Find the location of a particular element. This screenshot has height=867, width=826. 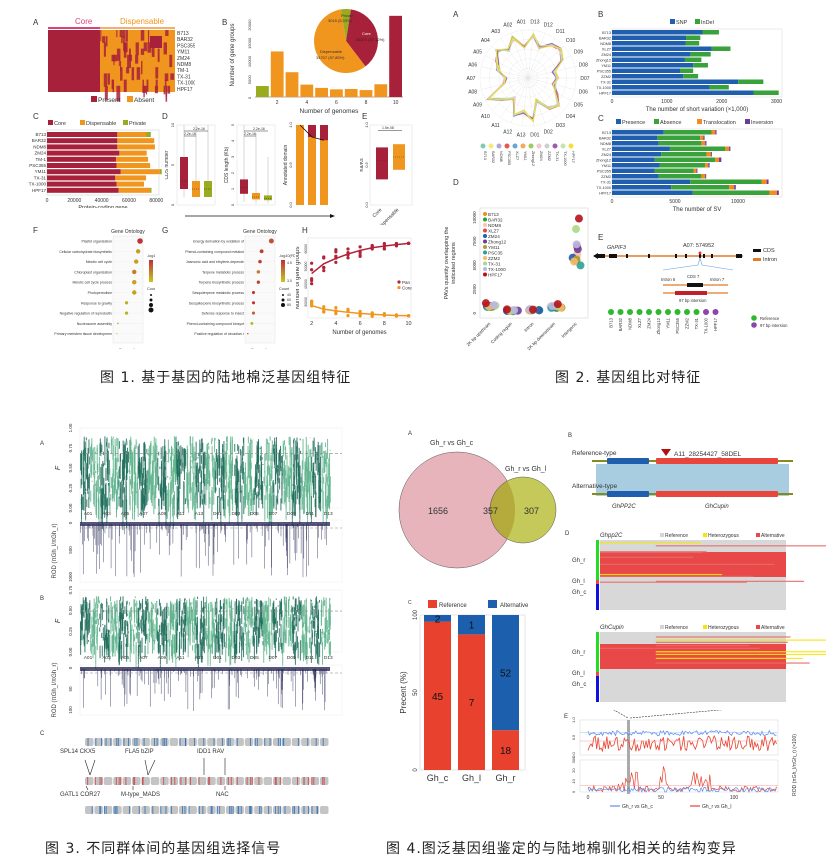

gene-label: FLA5 bZIP is located at coordinates (139, 752).